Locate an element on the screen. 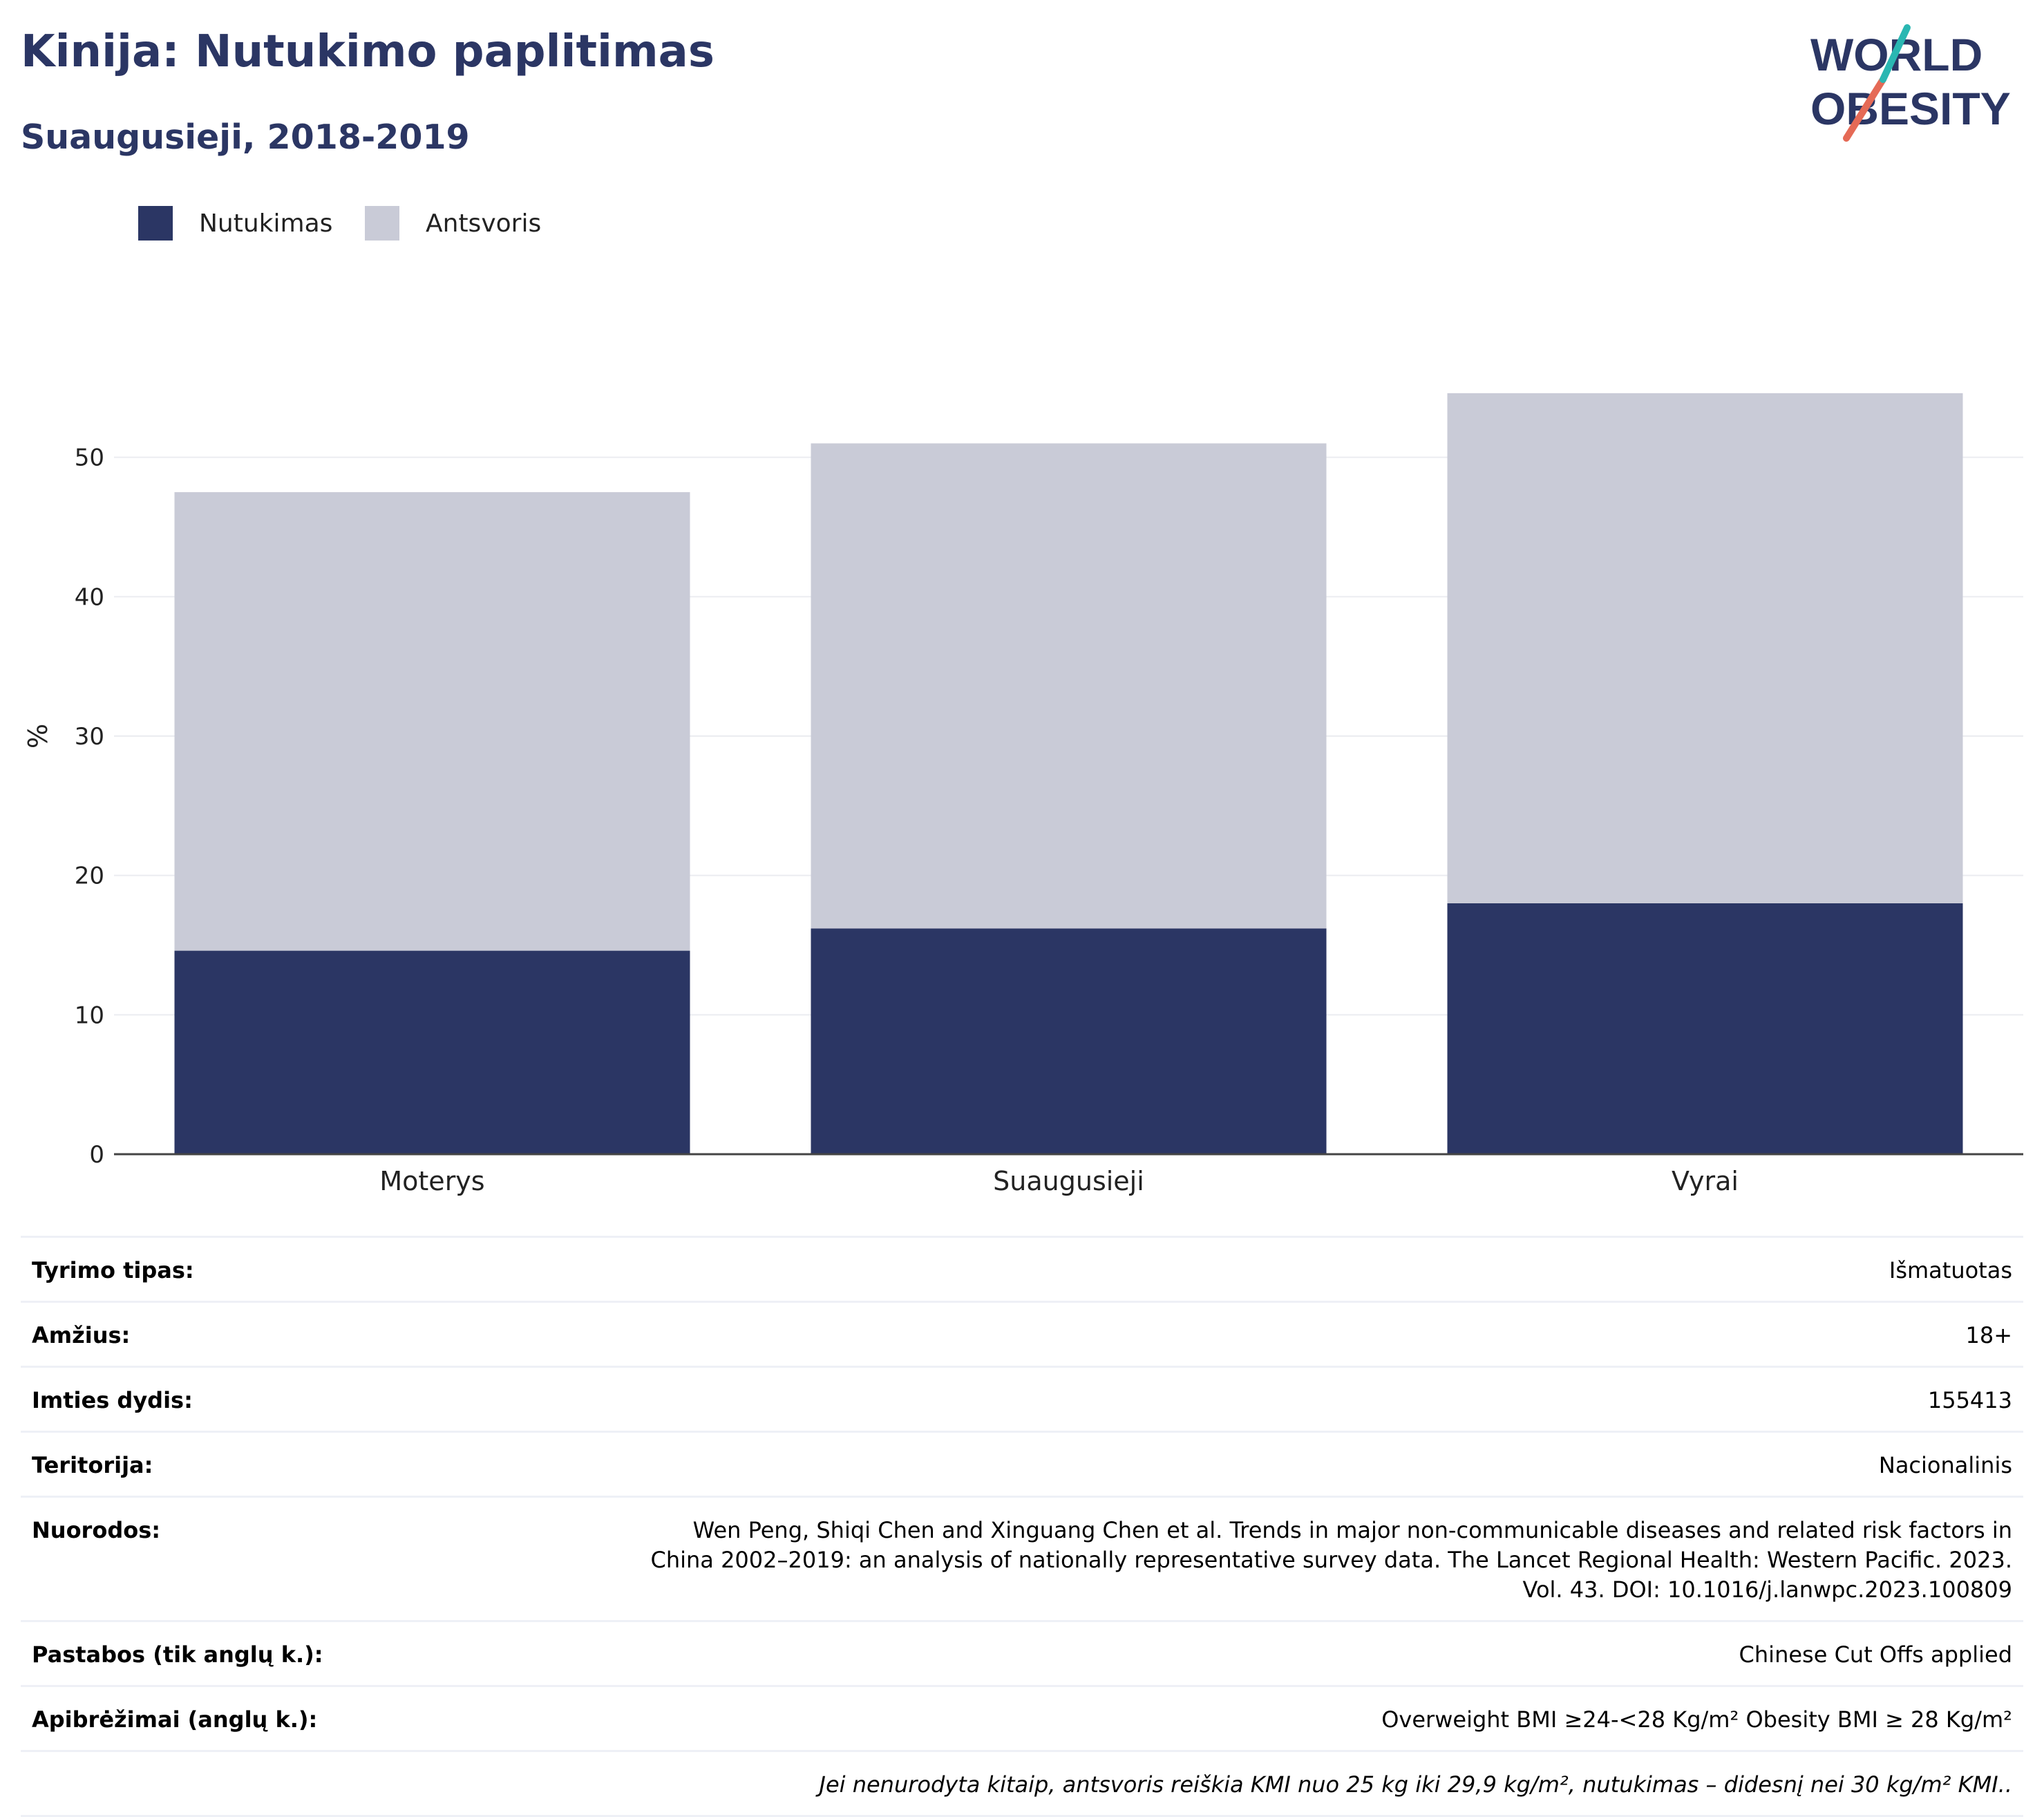 The height and width of the screenshot is (1817, 2044). info-row-sample-size: Imties dydis: 155413 is located at coordinates (1022, 1398).